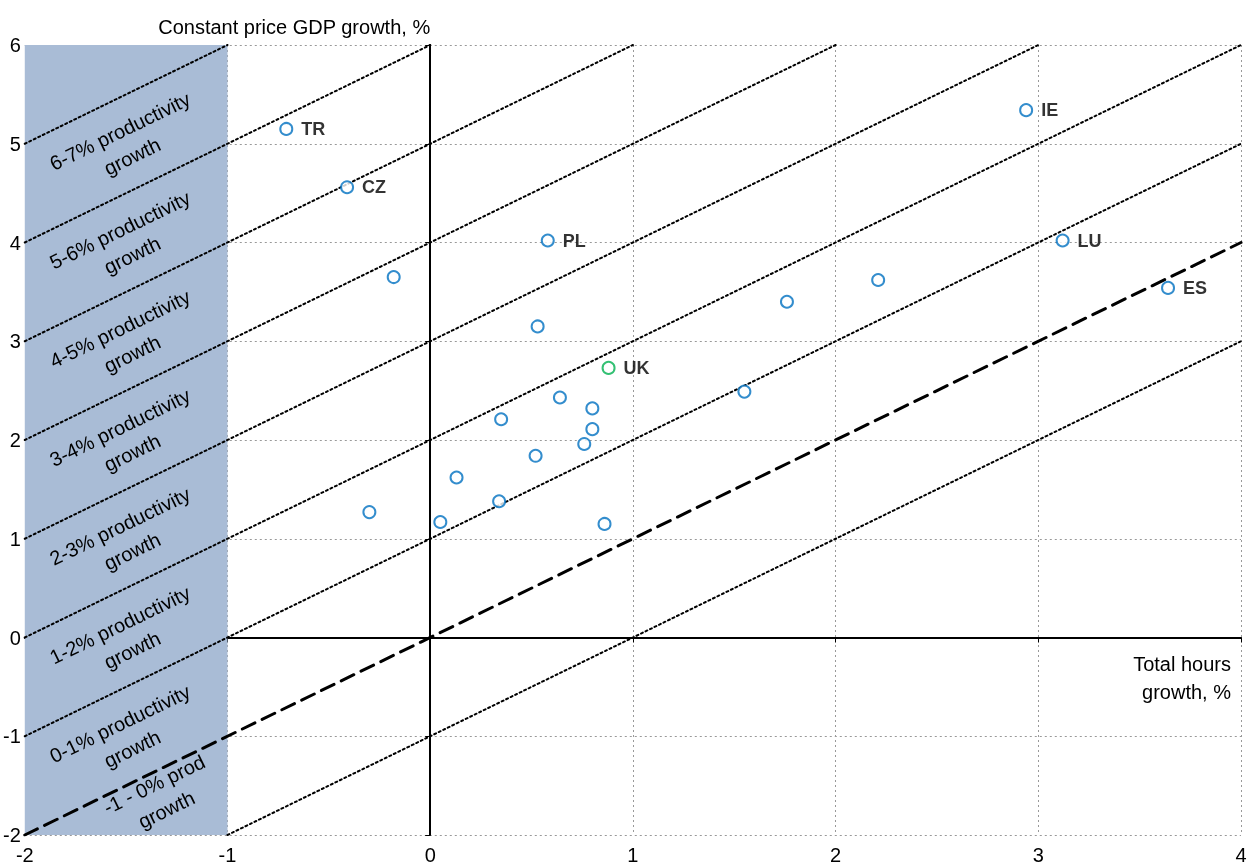 The height and width of the screenshot is (865, 1253). What do you see at coordinates (15, 637) in the screenshot?
I see `y-tick-label: 0` at bounding box center [15, 637].